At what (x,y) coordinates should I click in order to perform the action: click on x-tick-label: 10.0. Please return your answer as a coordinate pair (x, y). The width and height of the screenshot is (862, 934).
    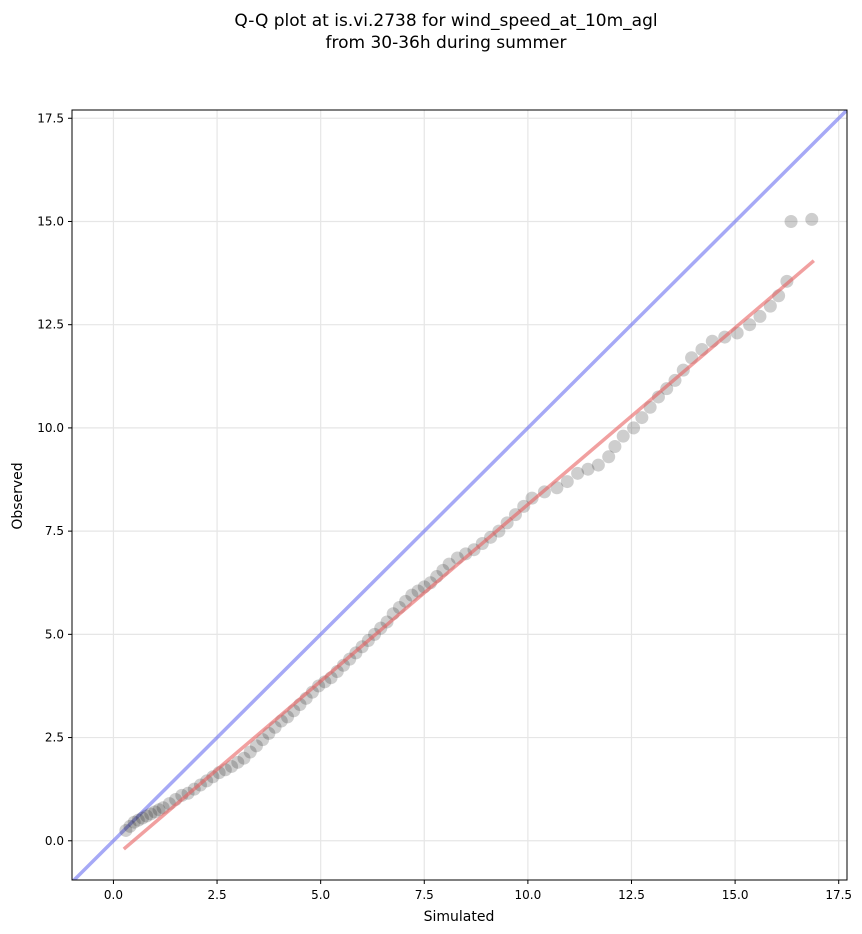
    Looking at the image, I should click on (528, 895).